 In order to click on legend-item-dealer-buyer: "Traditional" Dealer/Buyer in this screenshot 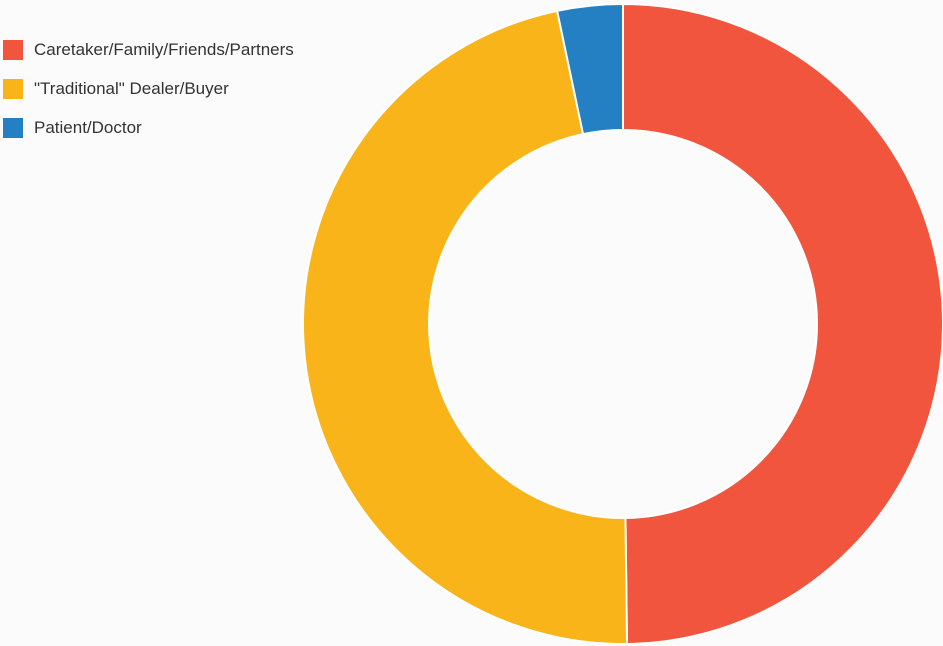, I will do `click(148, 88)`.